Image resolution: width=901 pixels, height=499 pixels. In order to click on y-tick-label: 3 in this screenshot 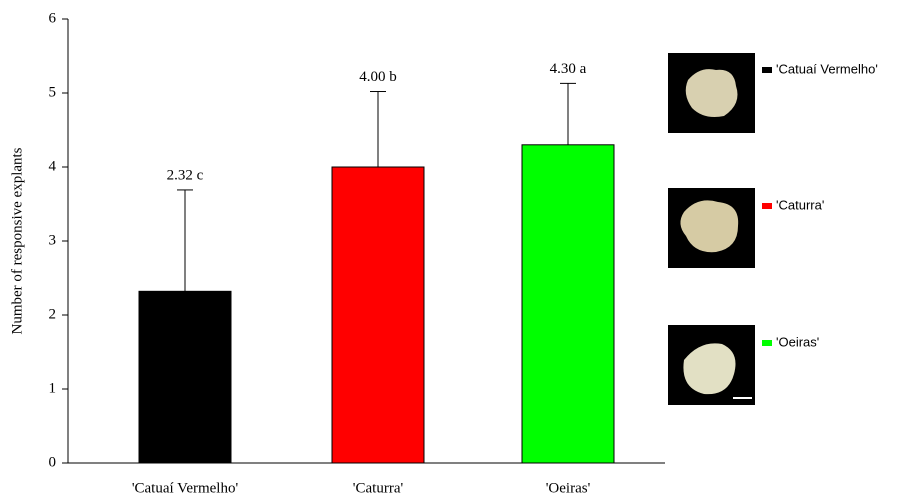, I will do `click(53, 240)`.